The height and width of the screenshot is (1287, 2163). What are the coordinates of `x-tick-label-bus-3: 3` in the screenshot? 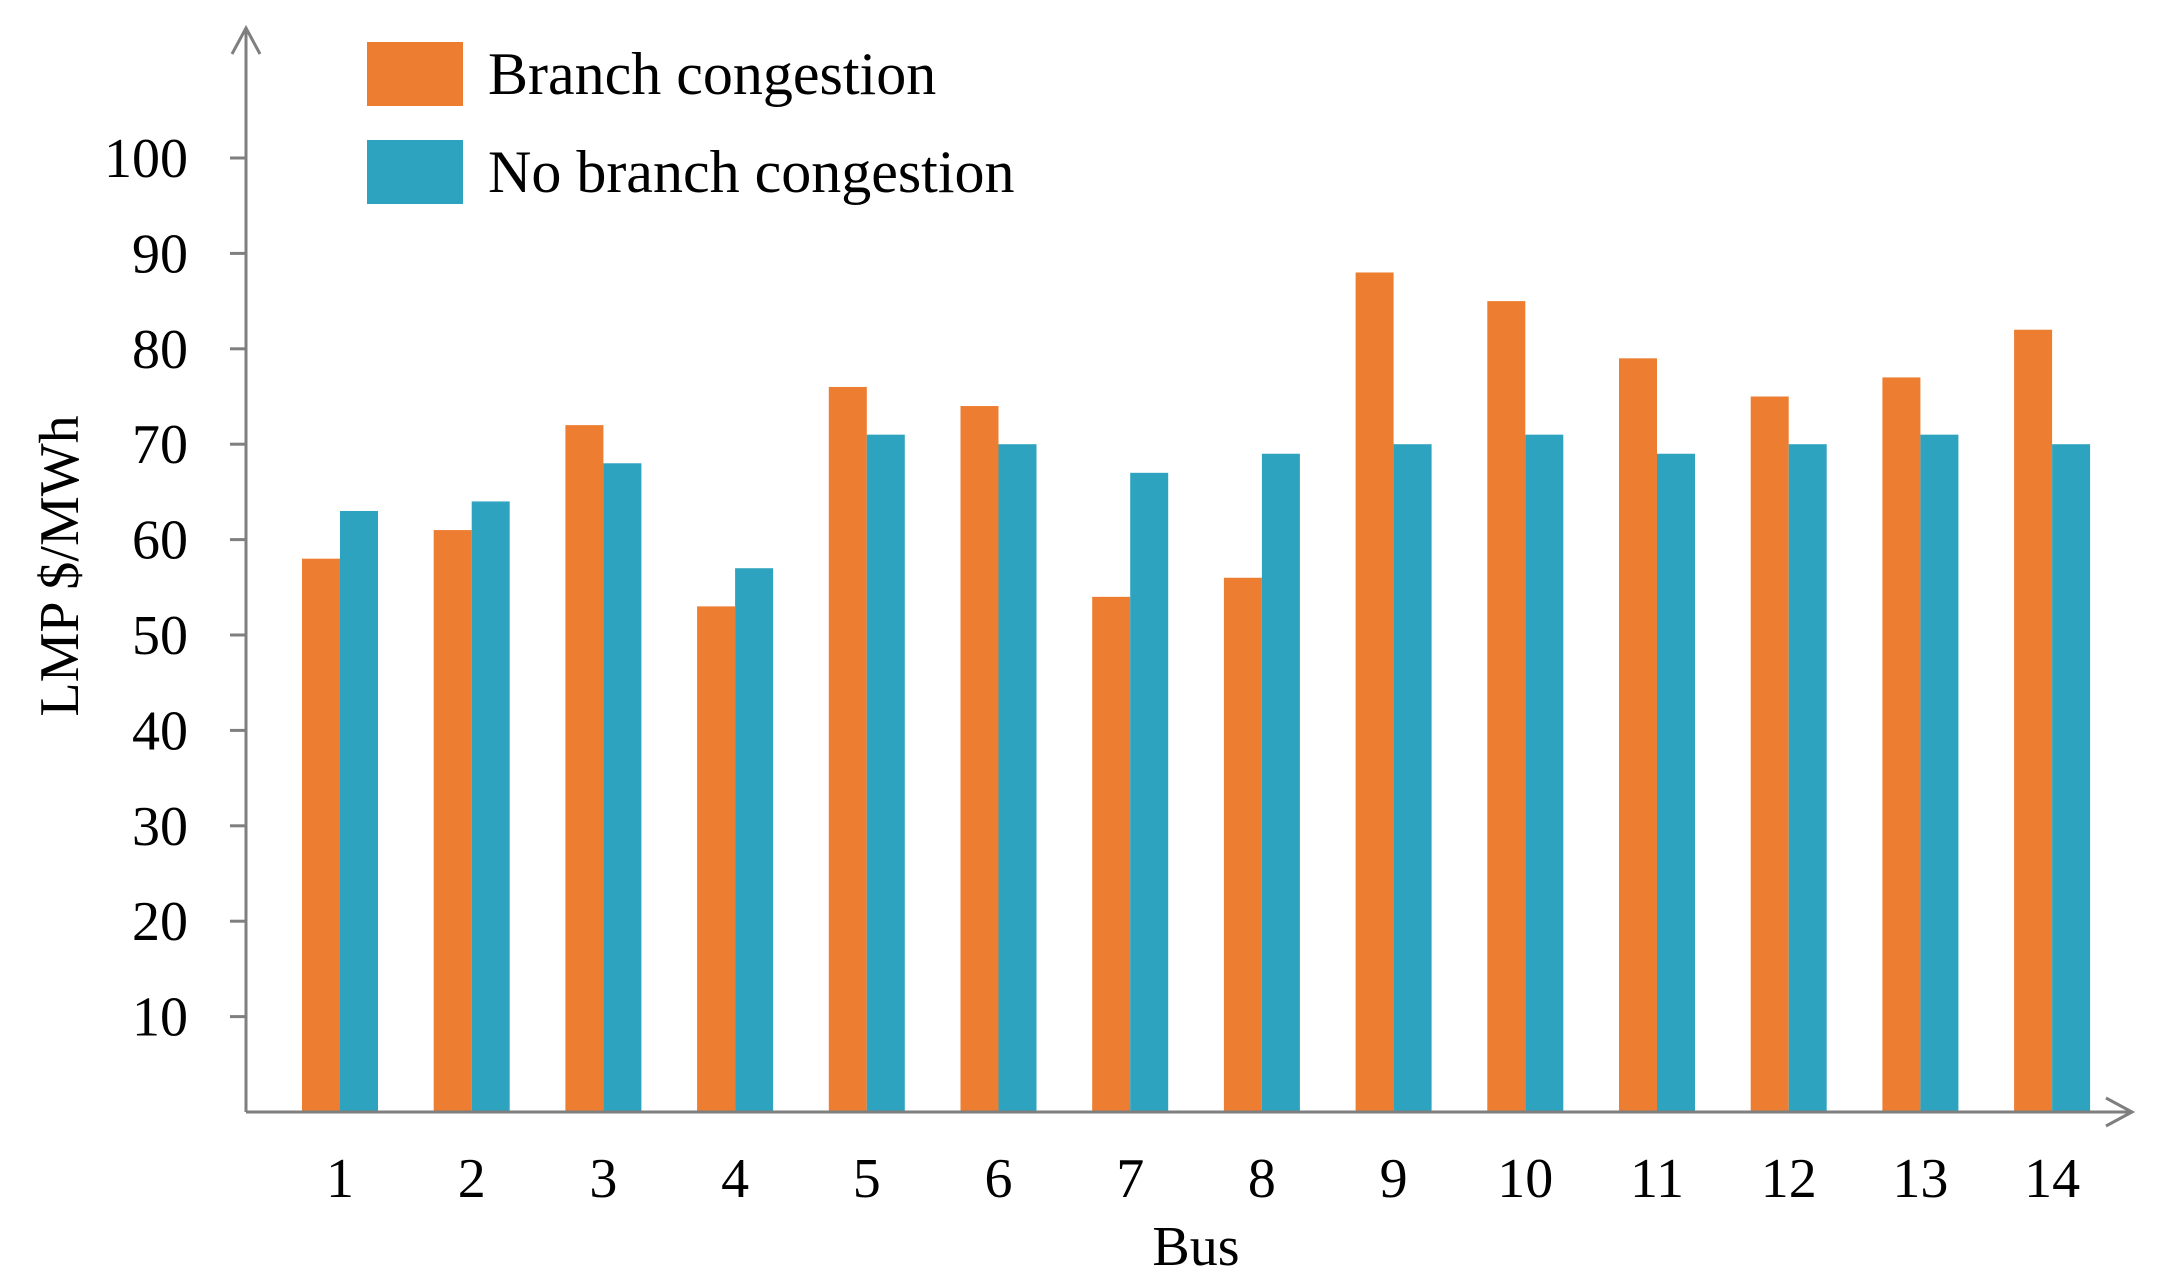 It's located at (603, 1179).